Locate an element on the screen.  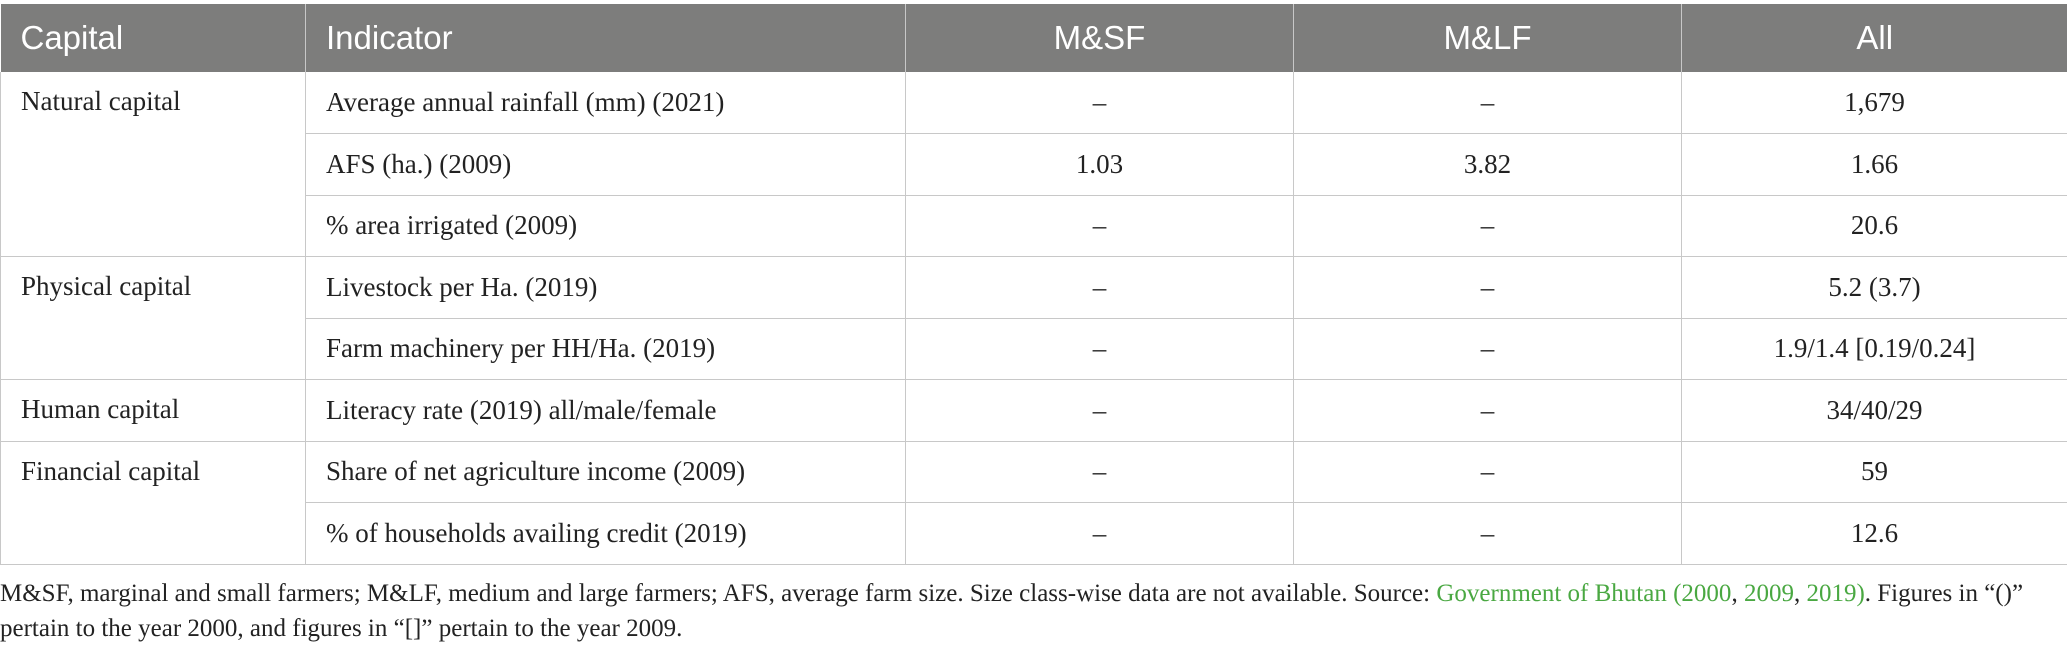
indicator-cell: Share of net agriculture income (2009) is located at coordinates (605, 472).